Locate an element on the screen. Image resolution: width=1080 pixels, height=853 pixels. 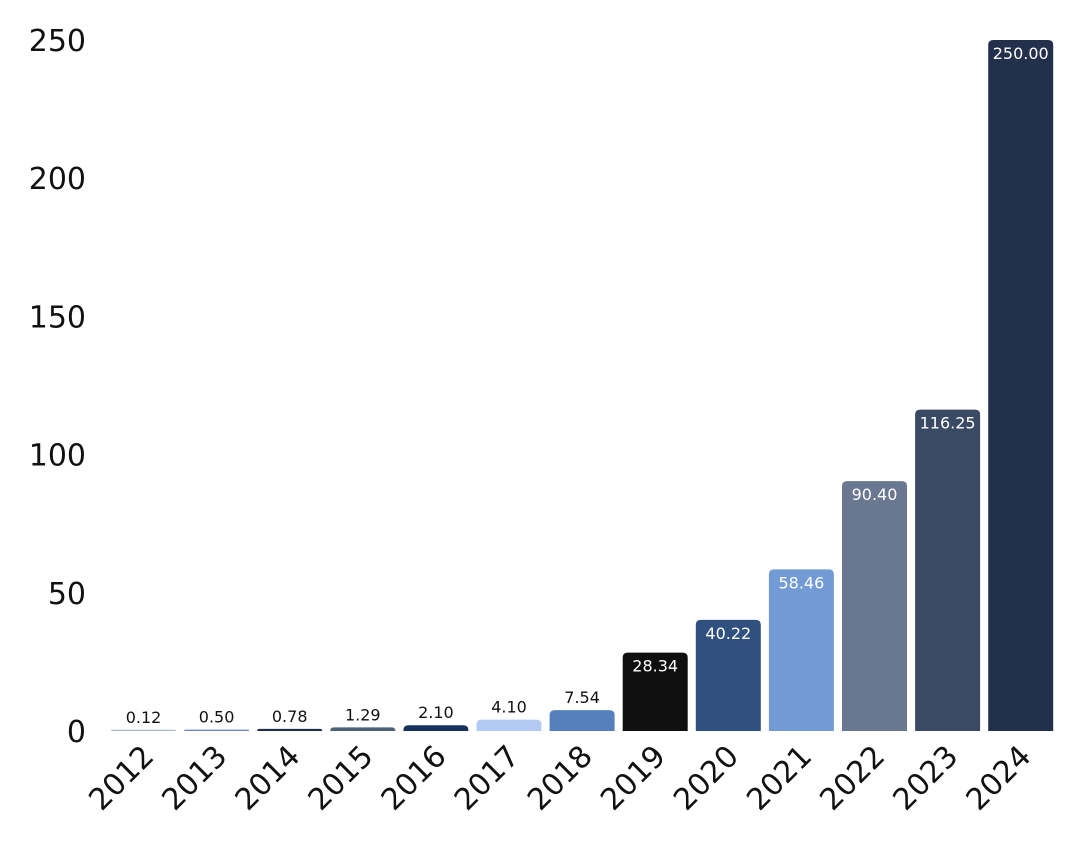
data-label: 2.10 is located at coordinates (436, 712).